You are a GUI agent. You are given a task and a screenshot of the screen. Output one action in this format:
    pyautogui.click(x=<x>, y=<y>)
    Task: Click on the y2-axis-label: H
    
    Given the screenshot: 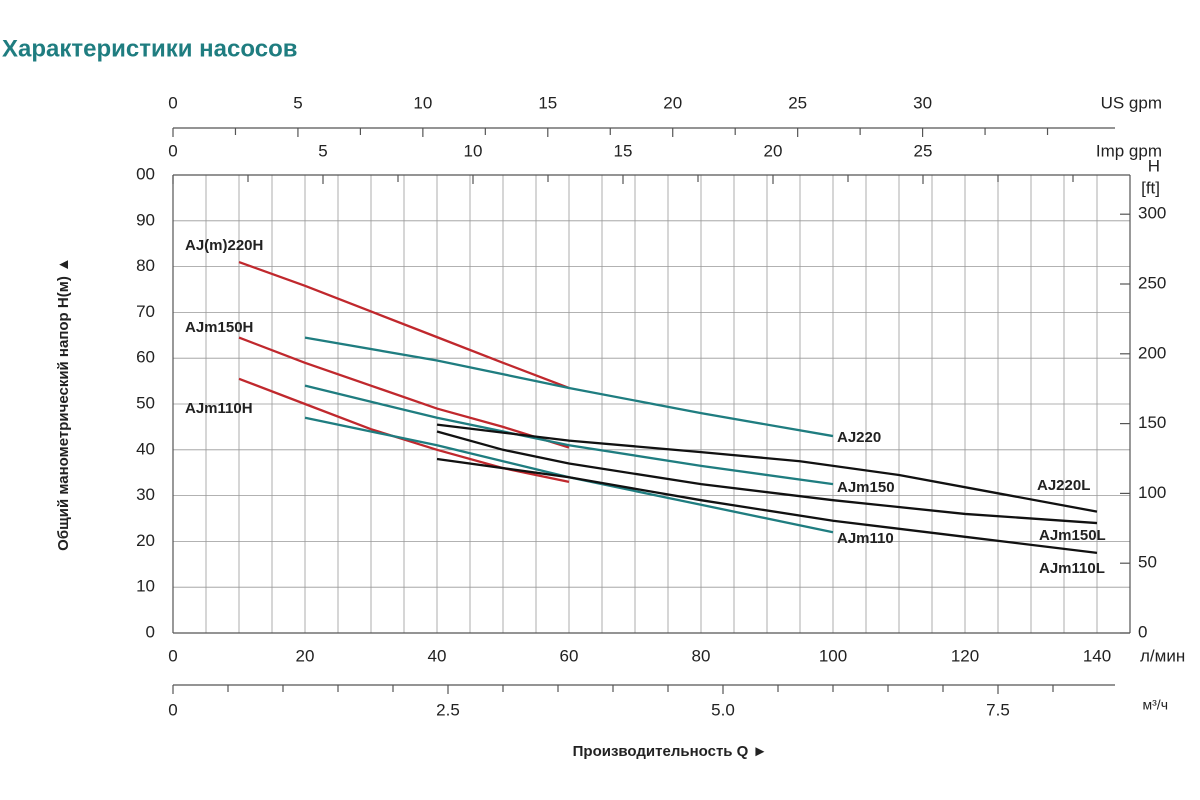 What is the action you would take?
    pyautogui.click(x=1154, y=165)
    